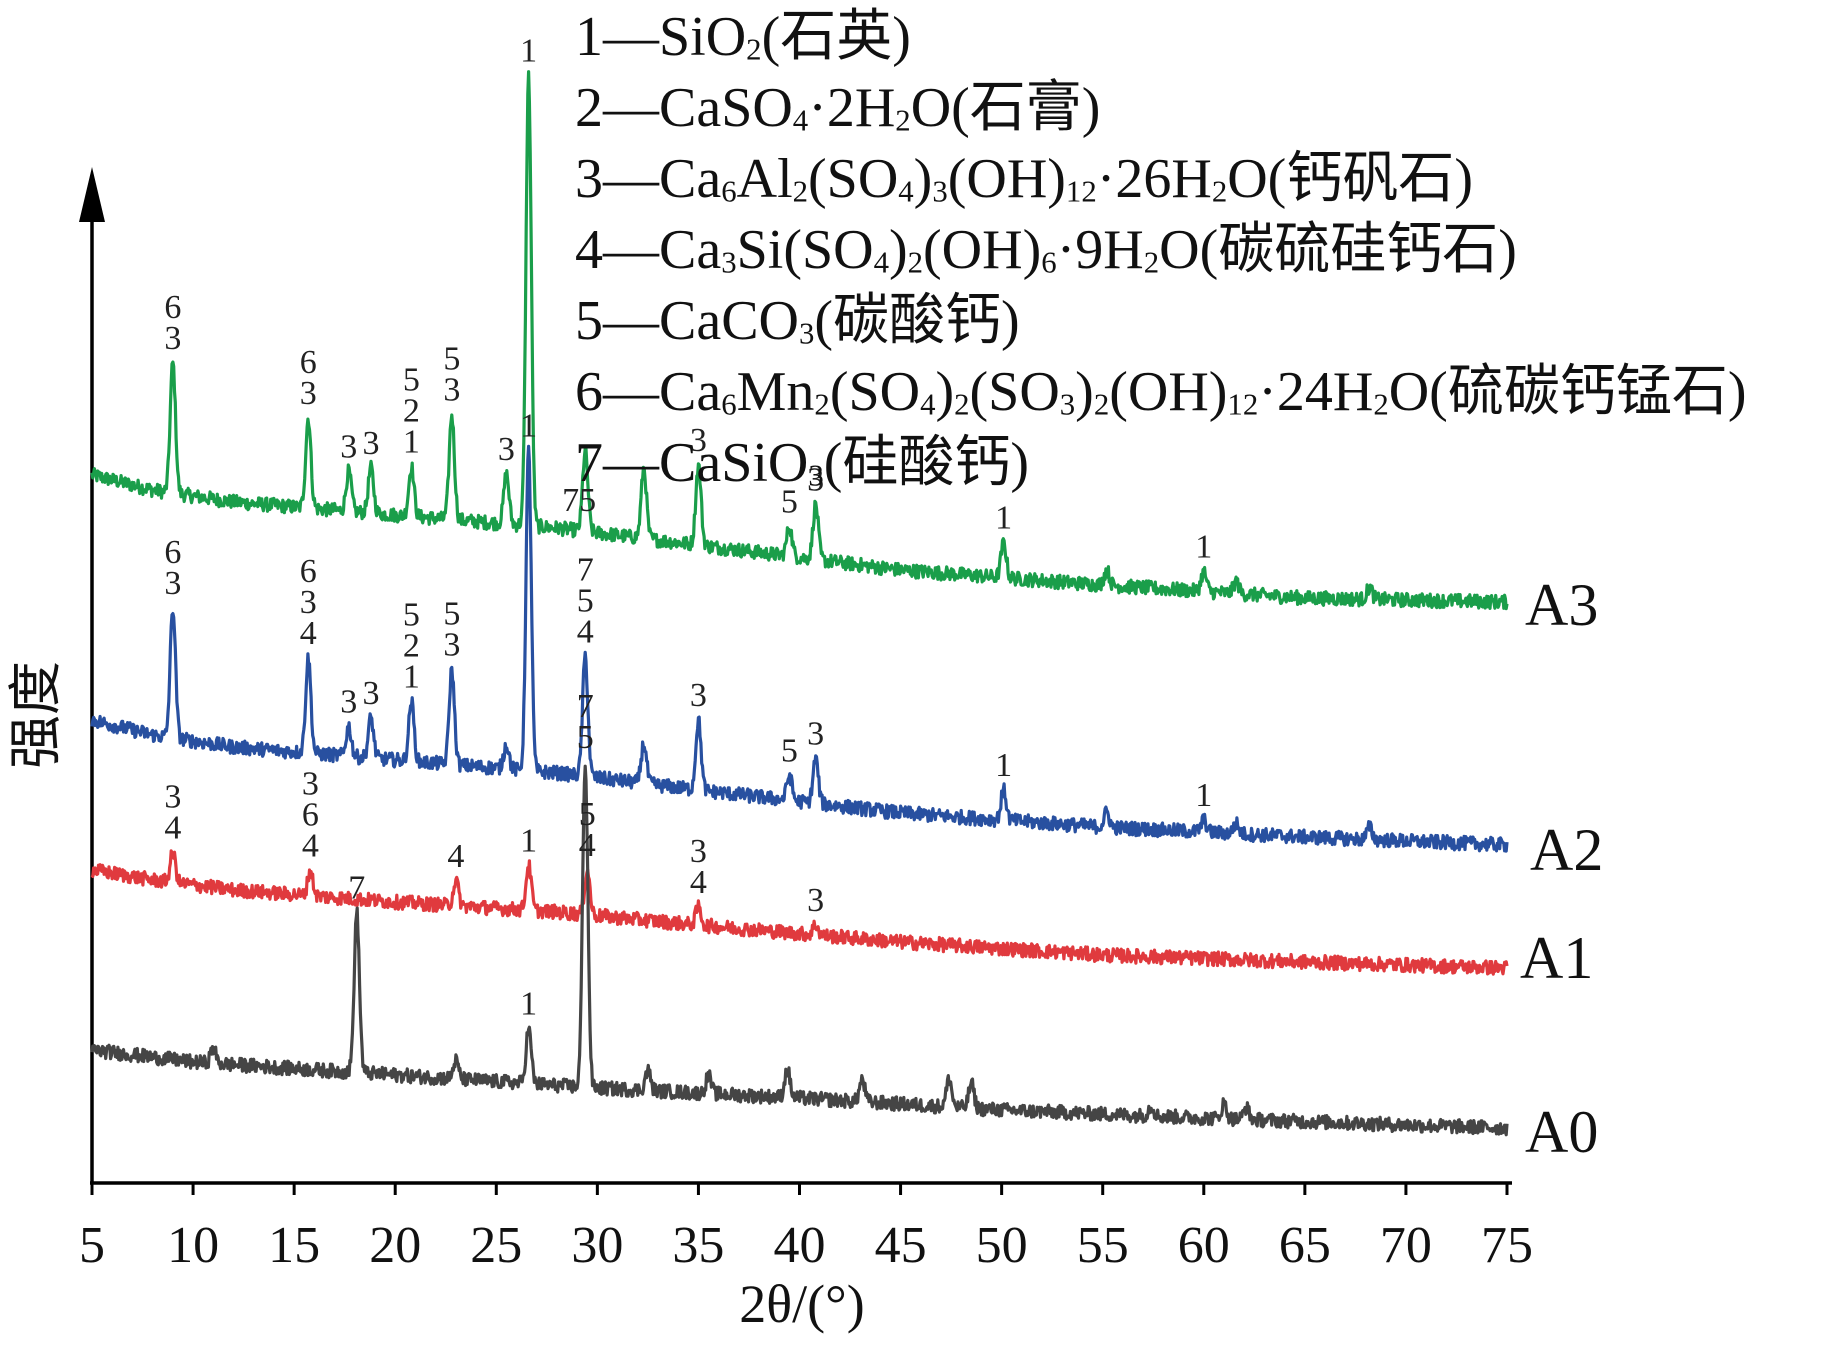  What do you see at coordinates (1406, 1245) in the screenshot?
I see `x-tick-label: 70` at bounding box center [1406, 1245].